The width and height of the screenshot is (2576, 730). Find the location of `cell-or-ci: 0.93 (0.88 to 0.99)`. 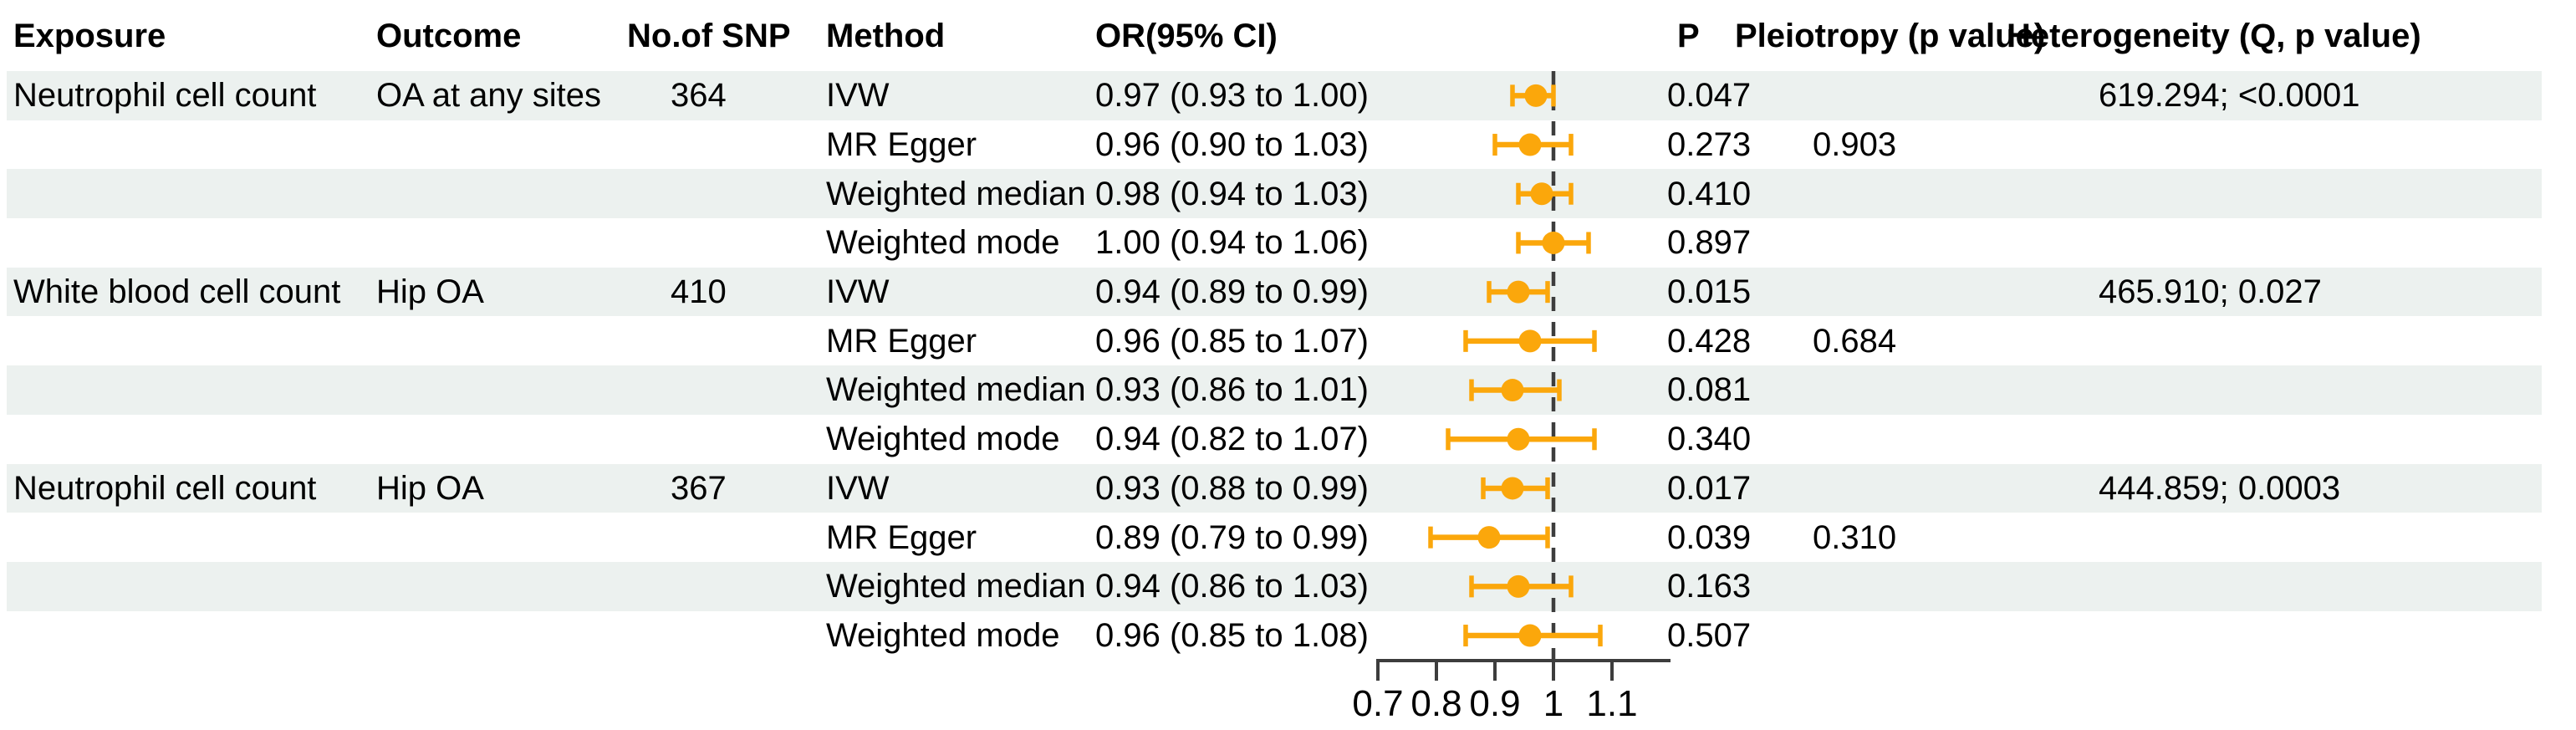

cell-or-ci: 0.93 (0.88 to 0.99) is located at coordinates (1232, 488).